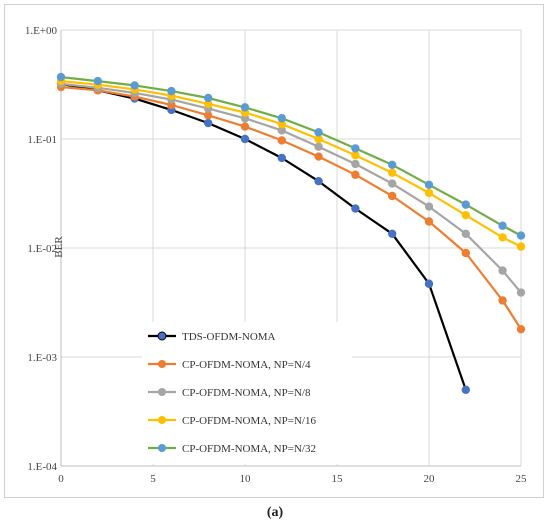 The height and width of the screenshot is (531, 550). What do you see at coordinates (42, 358) in the screenshot?
I see `y-tick-label: 1.E-03` at bounding box center [42, 358].